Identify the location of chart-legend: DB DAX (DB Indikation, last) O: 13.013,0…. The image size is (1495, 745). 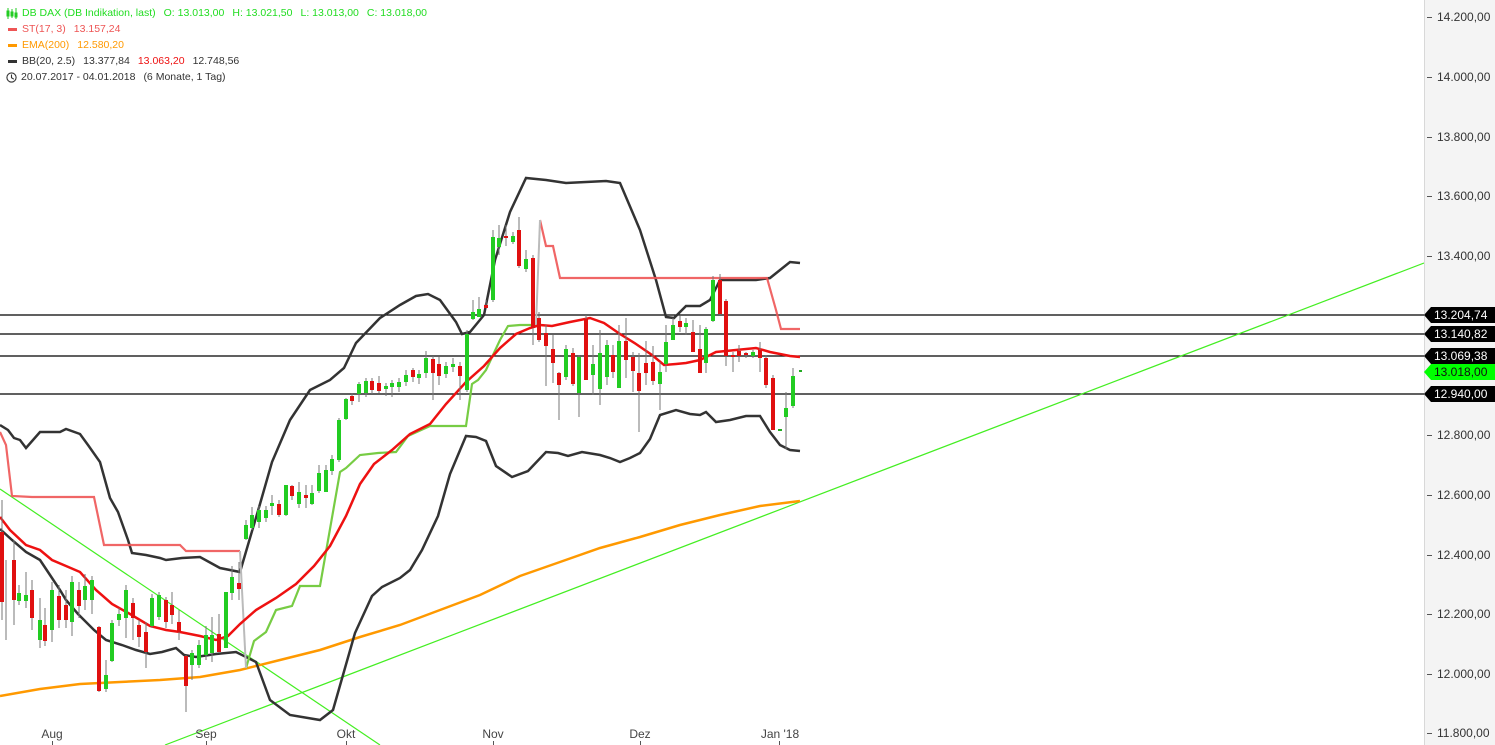
(216, 45).